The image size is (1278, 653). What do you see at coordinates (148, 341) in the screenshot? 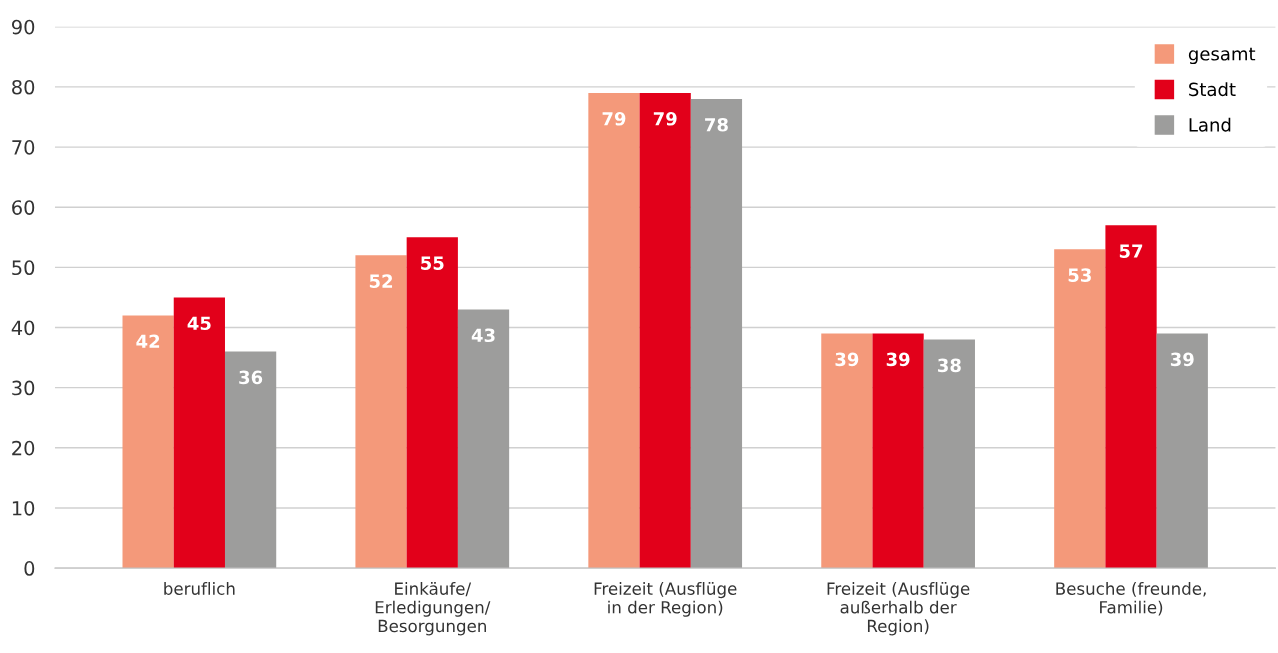
I see `data-label: 42` at bounding box center [148, 341].